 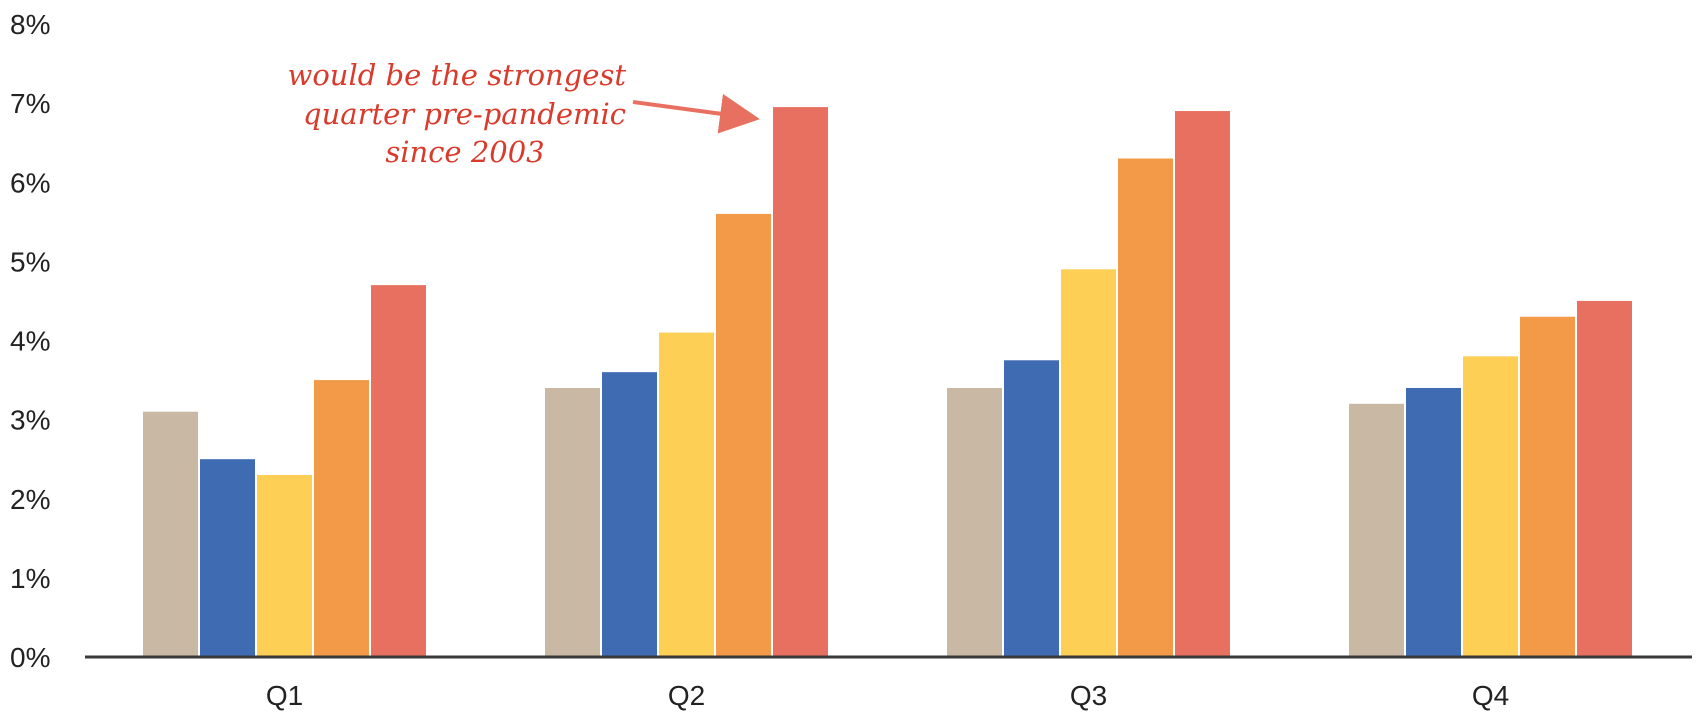 What do you see at coordinates (30, 182) in the screenshot?
I see `y-tick-label: 6%` at bounding box center [30, 182].